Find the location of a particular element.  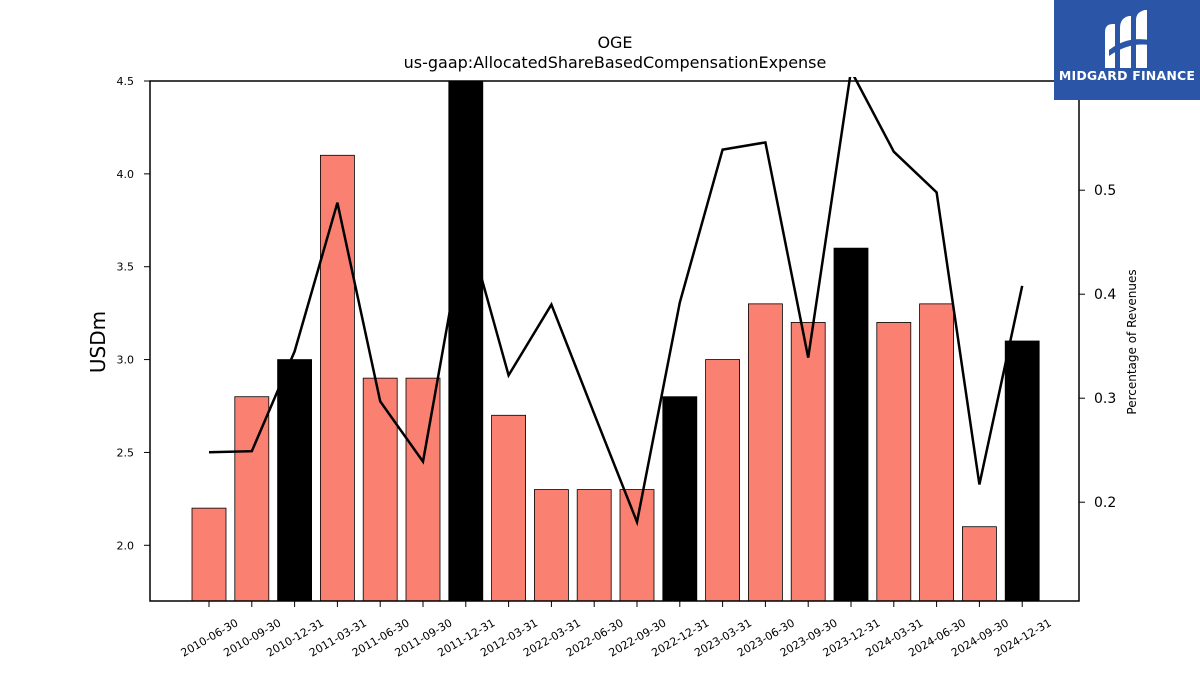

y-axis-left: 2.0 2.5 3.0 3.5 4.0 4.5 is located at coordinates (133, 313).